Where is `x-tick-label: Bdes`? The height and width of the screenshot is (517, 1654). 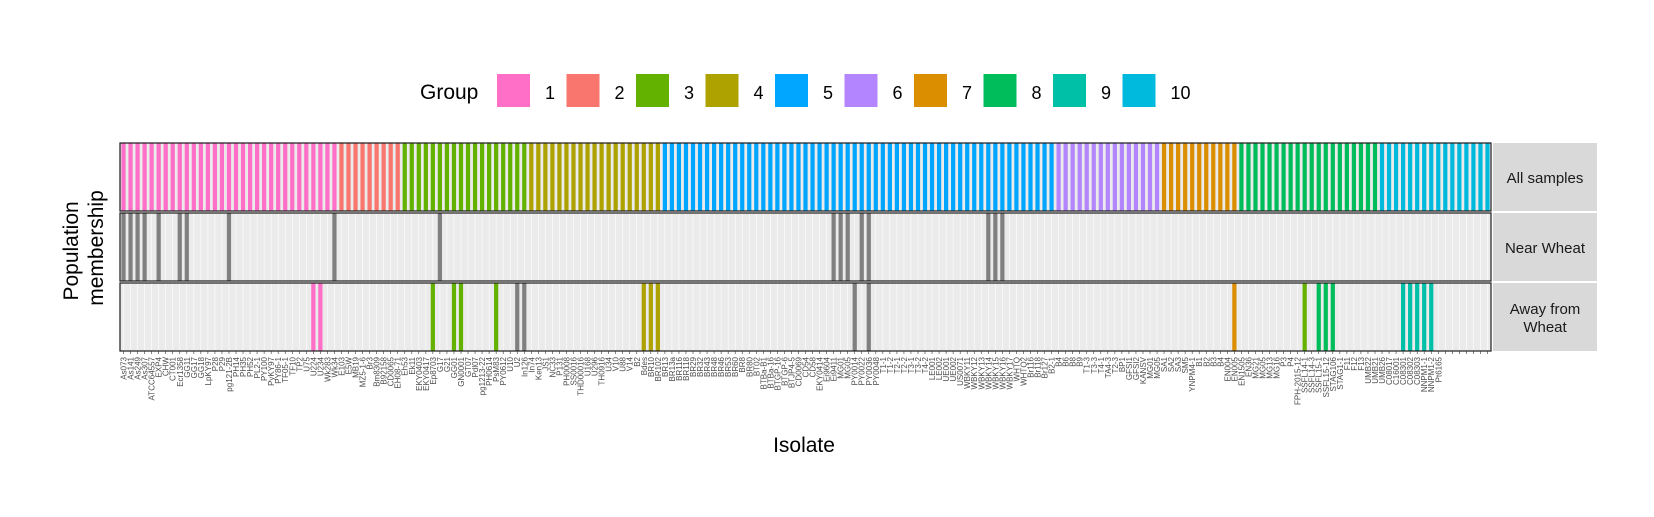 x-tick-label: Bdes is located at coordinates (644, 366).